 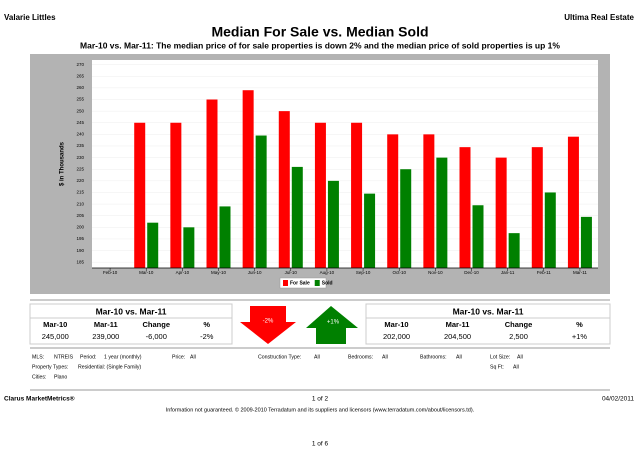 What do you see at coordinates (64, 357) in the screenshot?
I see `criteria-value: NTREIS` at bounding box center [64, 357].